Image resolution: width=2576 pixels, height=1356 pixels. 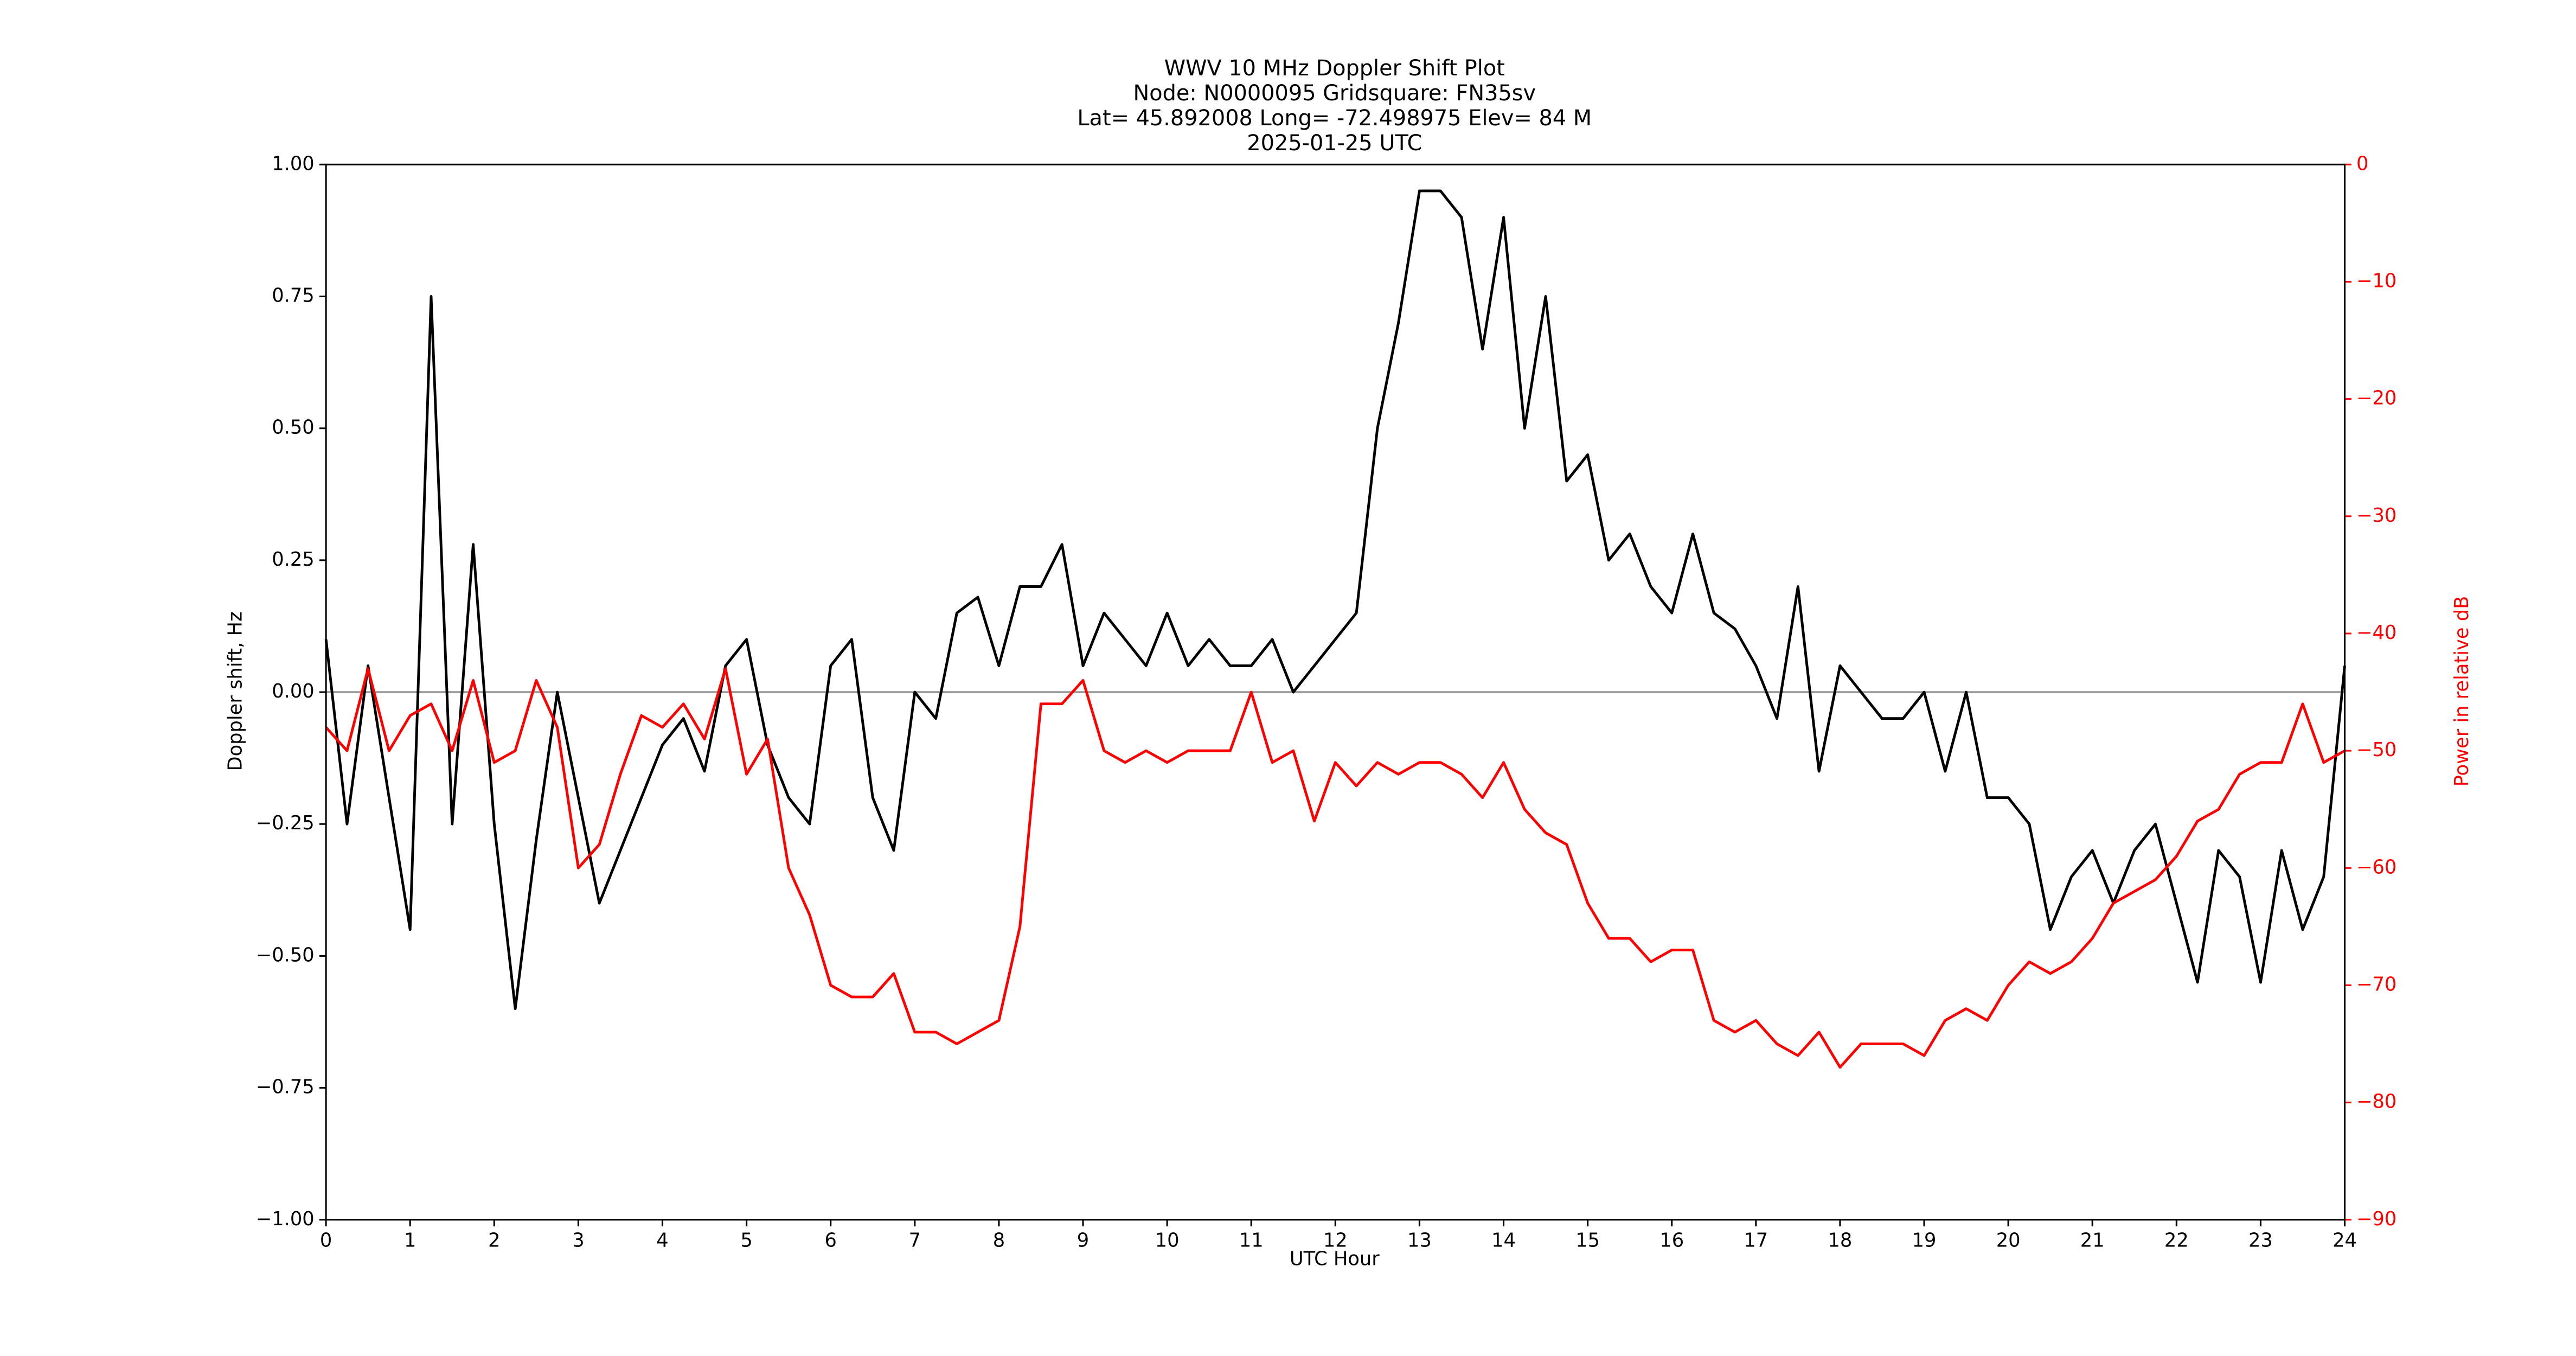 What do you see at coordinates (2376, 750) in the screenshot?
I see `y2-tick-label: −50` at bounding box center [2376, 750].